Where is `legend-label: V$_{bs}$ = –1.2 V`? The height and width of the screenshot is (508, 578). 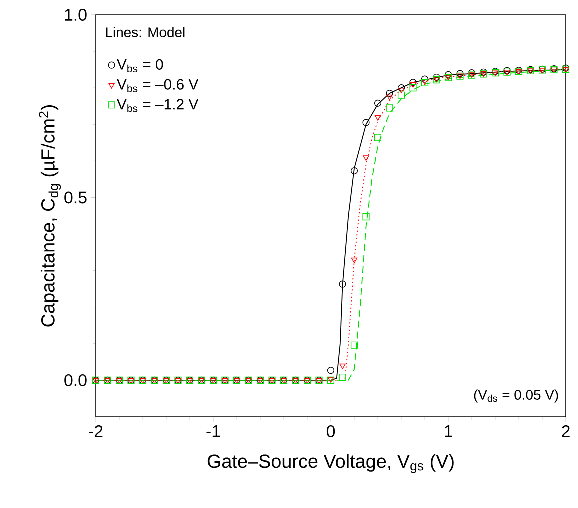 legend-label: V$_{bs}$ = –1.2 V is located at coordinates (158, 105).